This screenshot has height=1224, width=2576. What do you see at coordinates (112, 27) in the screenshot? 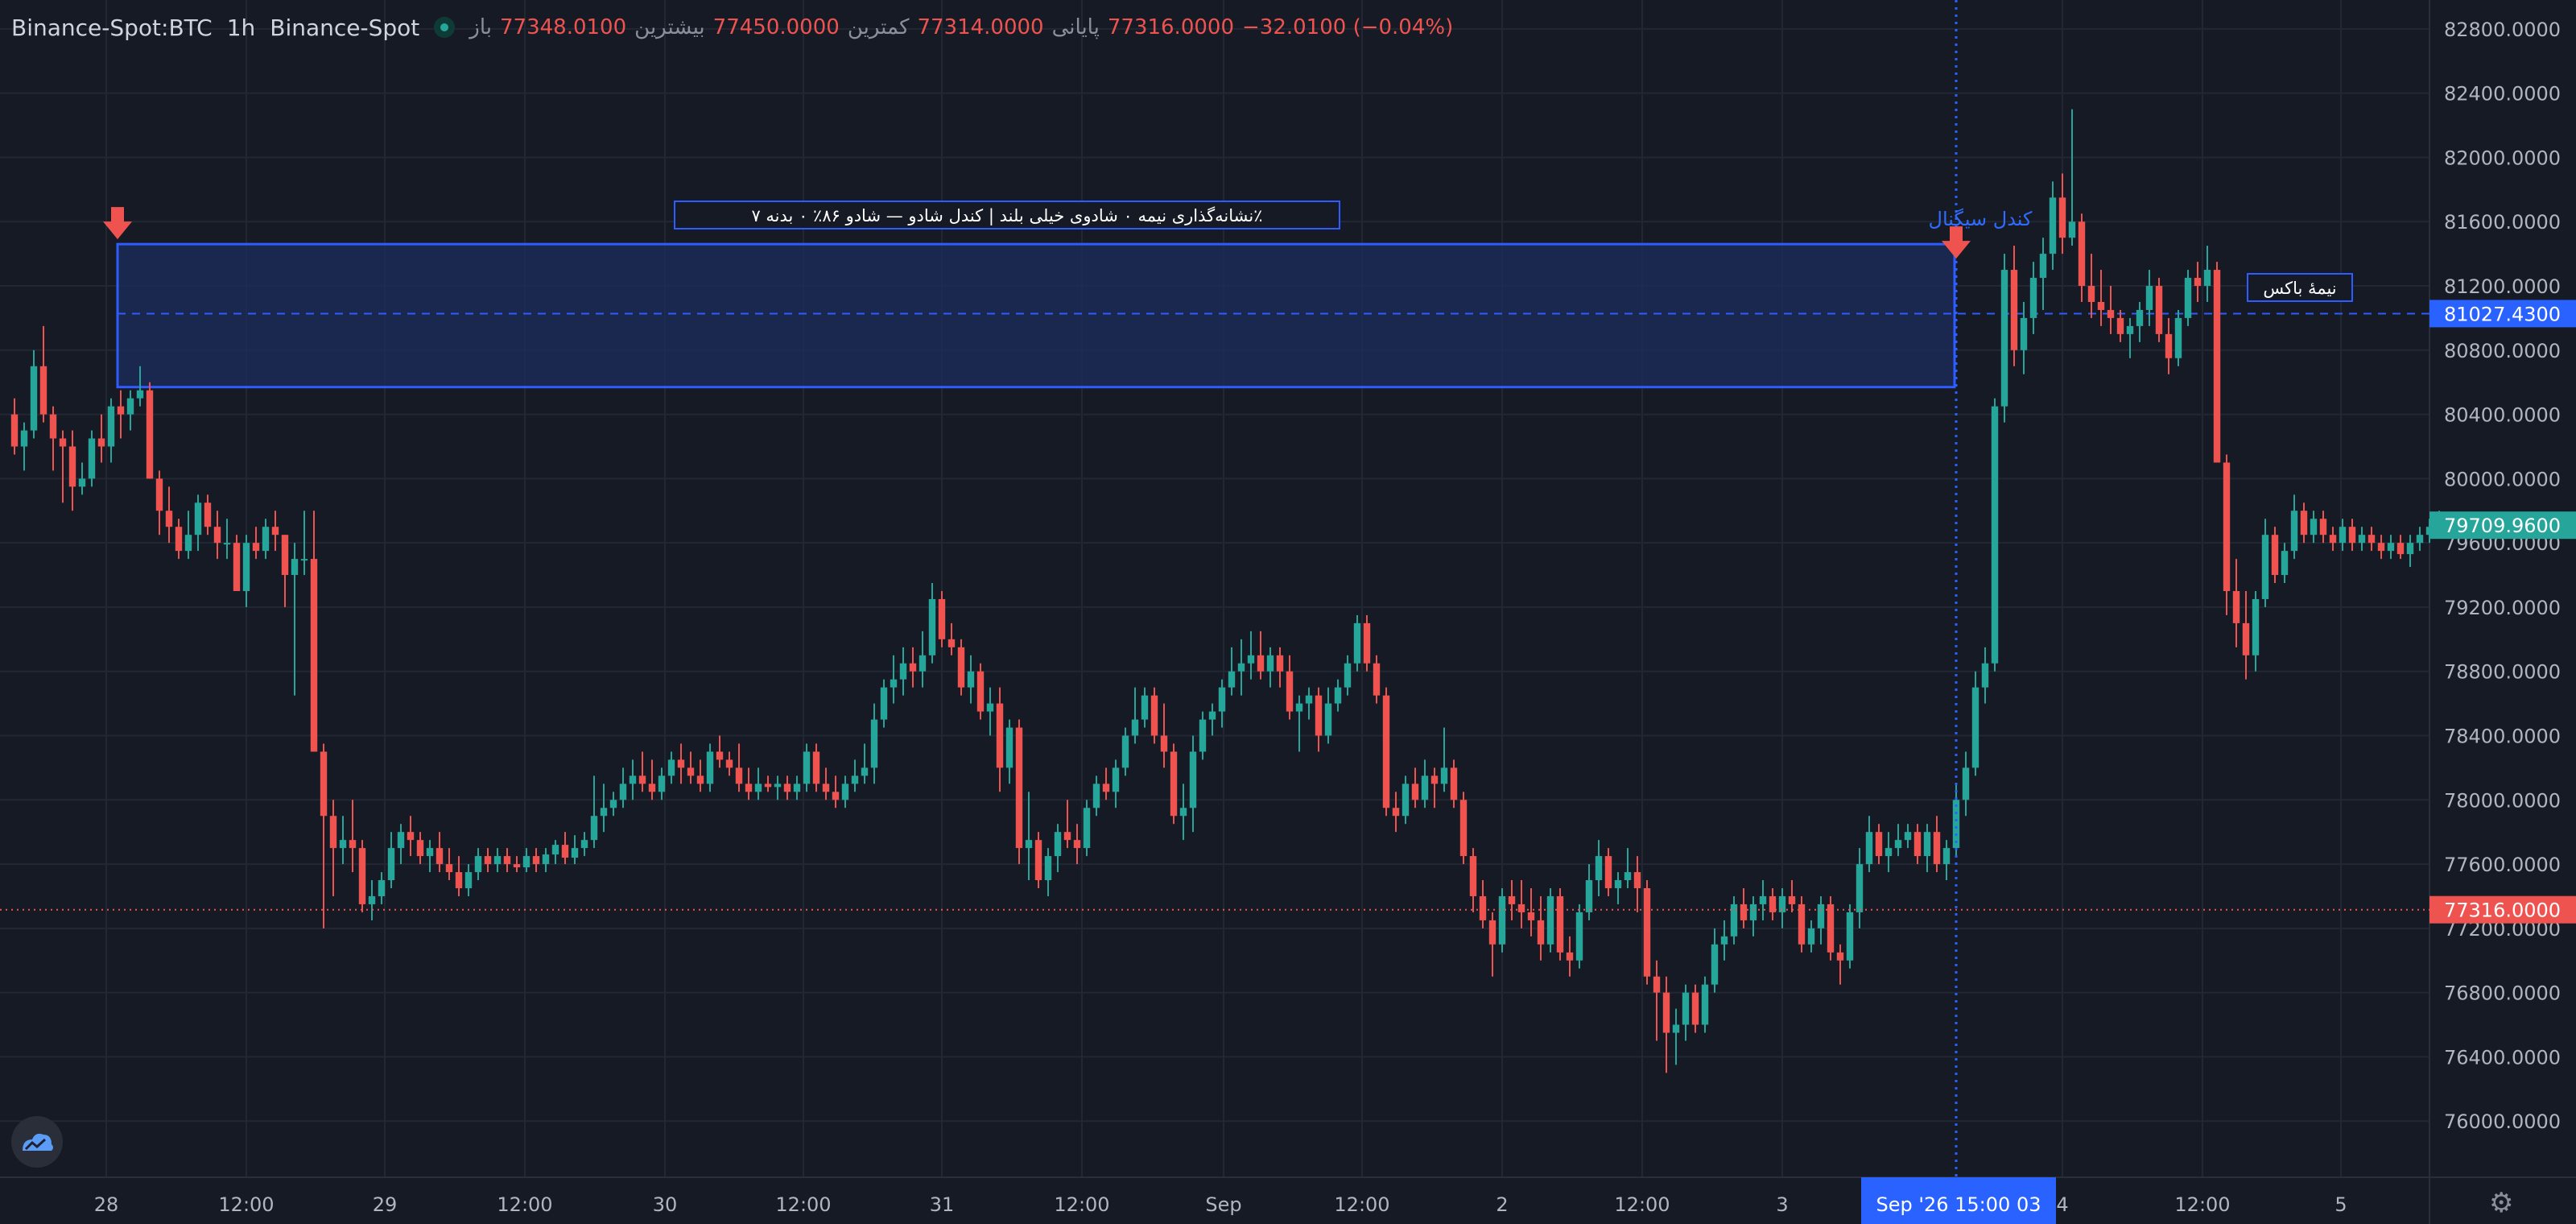
I see `symbol-title: Binance-Spot:BTC` at bounding box center [112, 27].